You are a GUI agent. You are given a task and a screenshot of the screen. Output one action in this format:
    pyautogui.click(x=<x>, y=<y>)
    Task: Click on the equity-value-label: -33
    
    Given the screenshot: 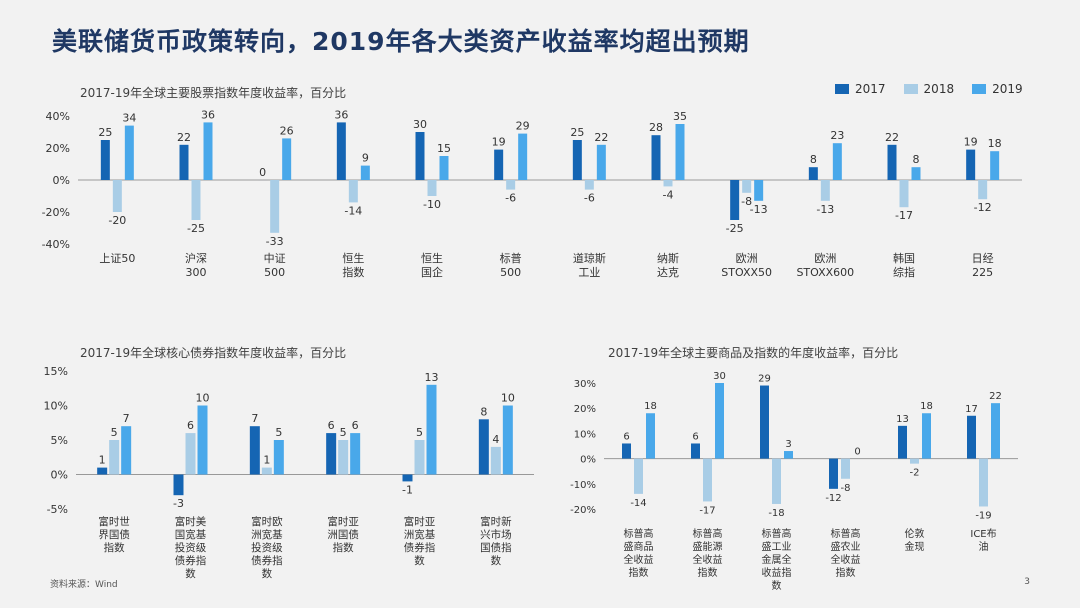 What is the action you would take?
    pyautogui.click(x=275, y=241)
    